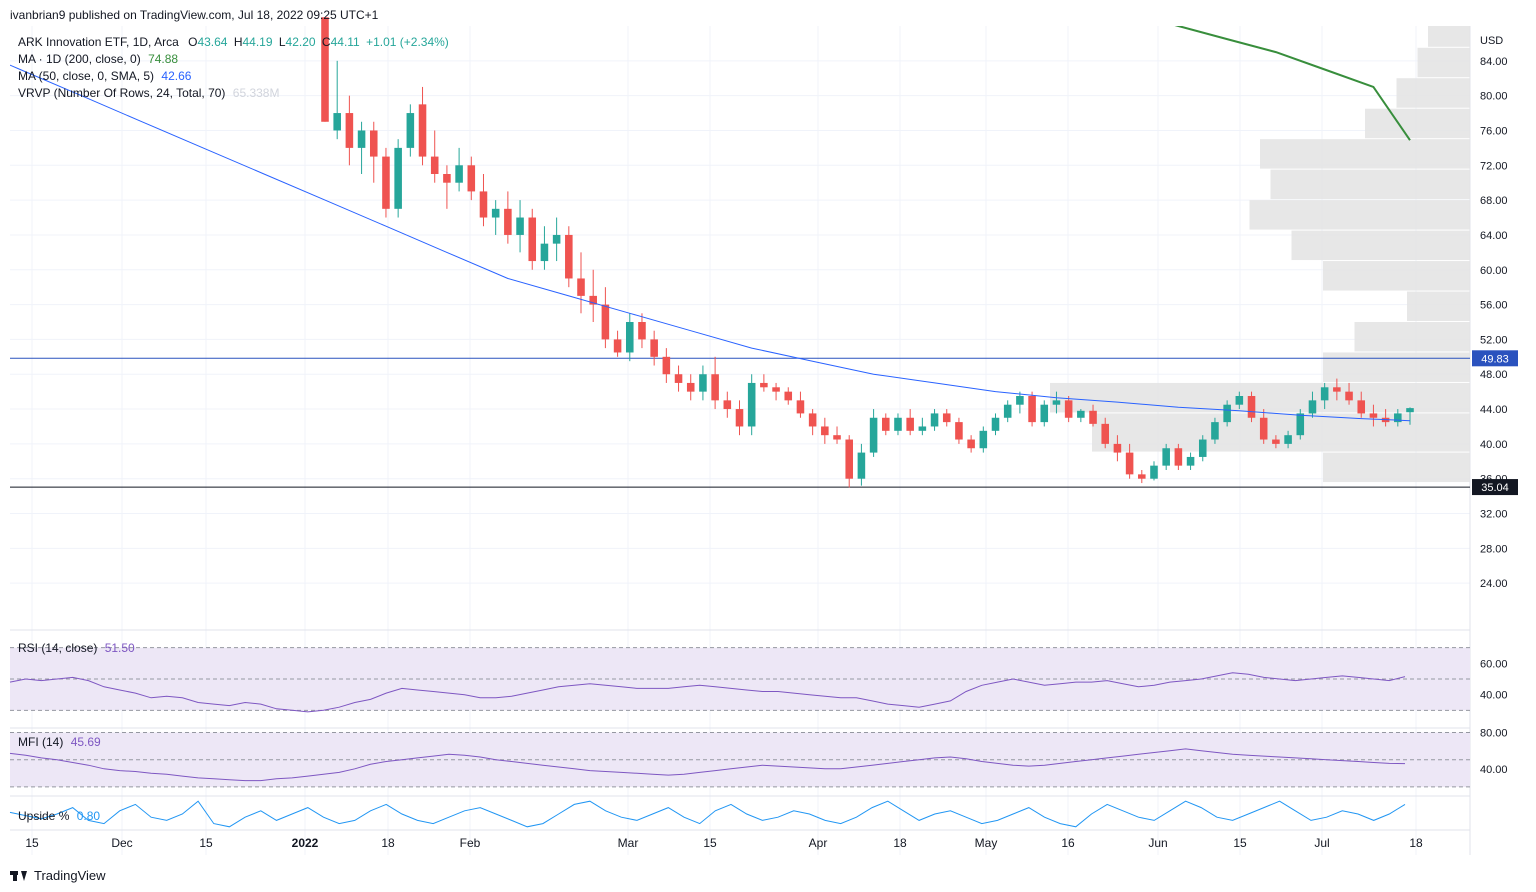 This screenshot has width=1536, height=892. I want to click on upside-line, so click(707, 814).